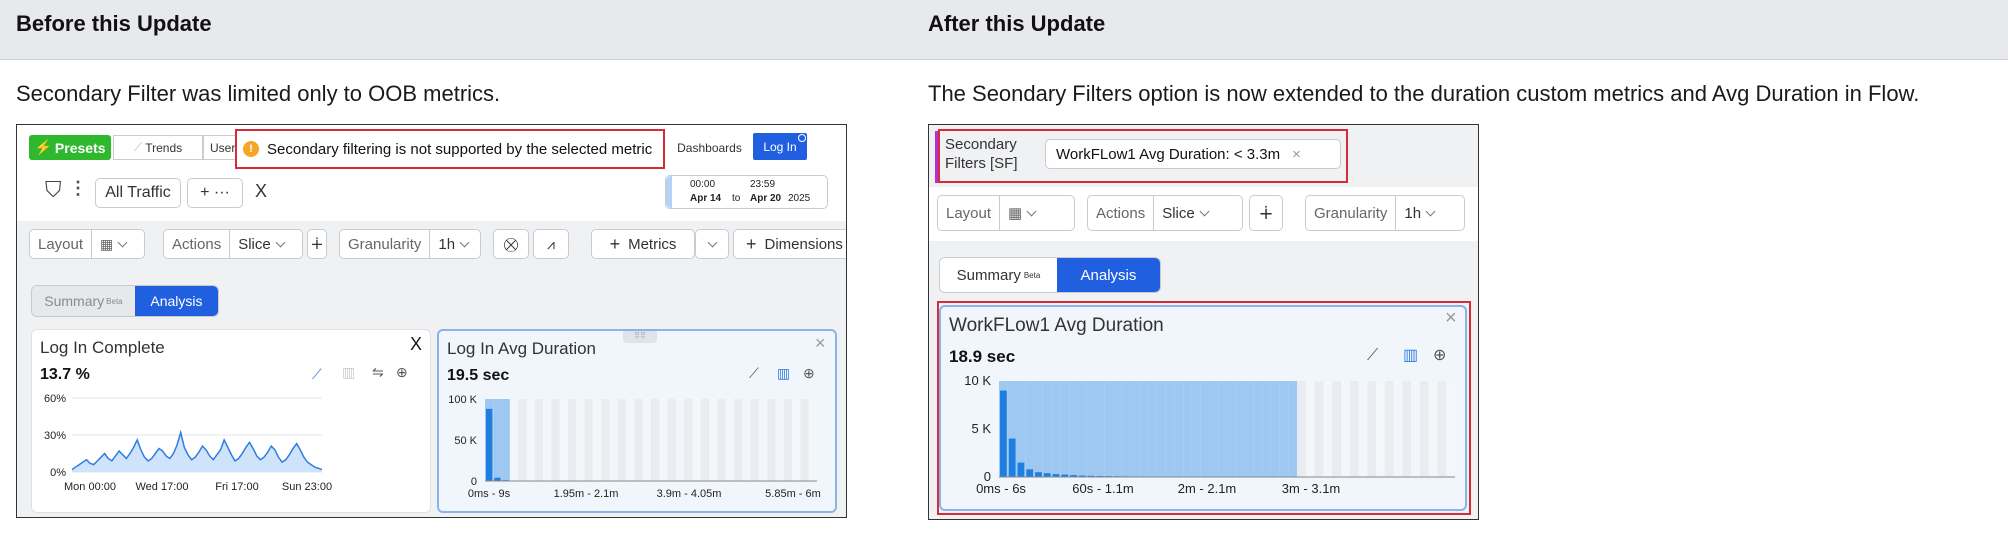 Image resolution: width=2008 pixels, height=542 pixels. Describe the element at coordinates (474, 482) in the screenshot. I see `y-tick-label: 0` at that location.